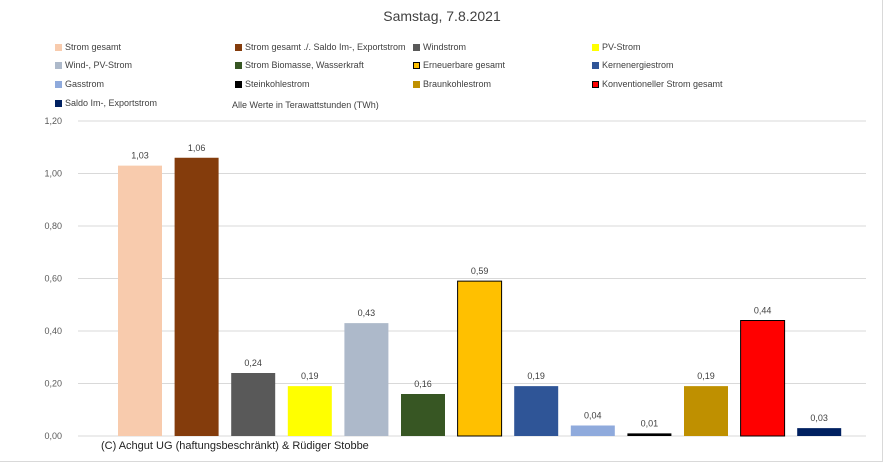 Image resolution: width=884 pixels, height=463 pixels. I want to click on legend-label: Konventioneller Strom gesamt, so click(662, 84).